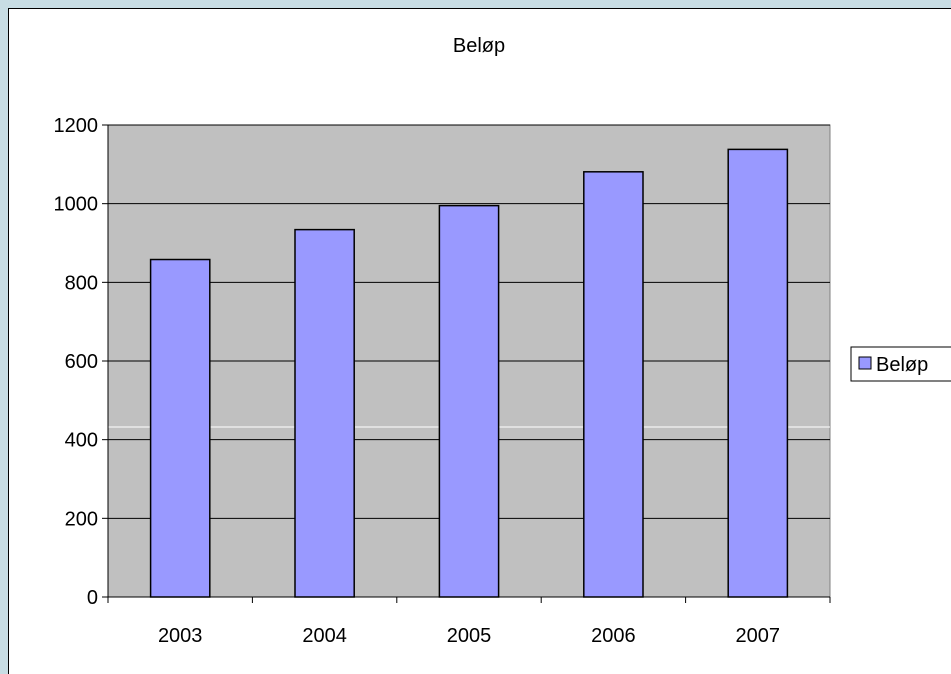 The height and width of the screenshot is (674, 951). What do you see at coordinates (758, 373) in the screenshot?
I see `bar-2007` at bounding box center [758, 373].